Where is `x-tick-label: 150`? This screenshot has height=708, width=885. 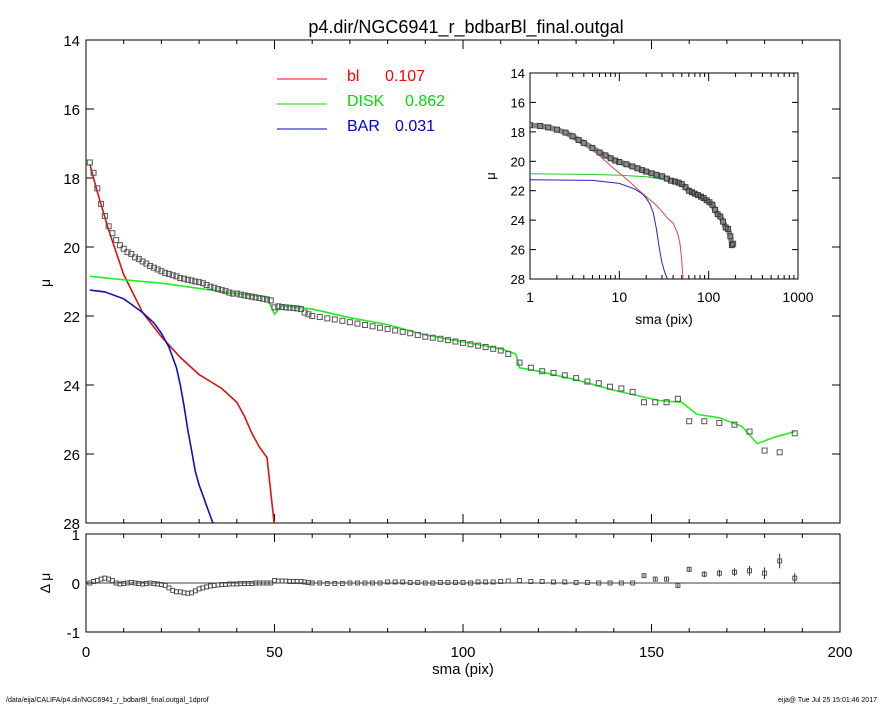
x-tick-label: 150 is located at coordinates (651, 652).